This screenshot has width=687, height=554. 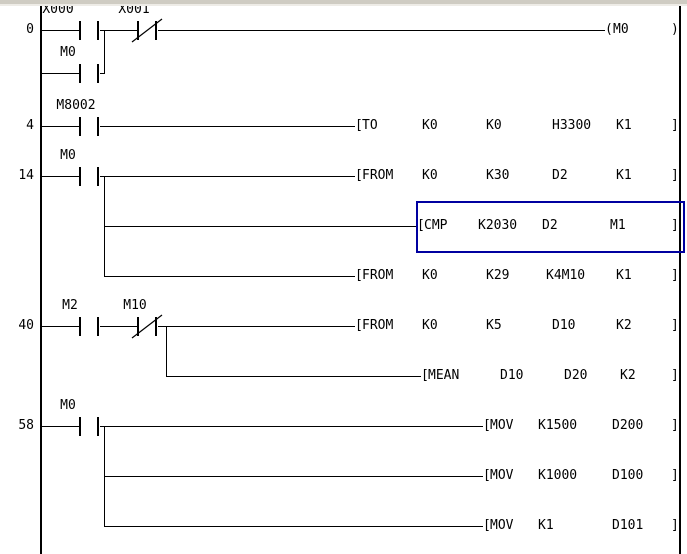 I want to click on selection-box, so click(x=550, y=227).